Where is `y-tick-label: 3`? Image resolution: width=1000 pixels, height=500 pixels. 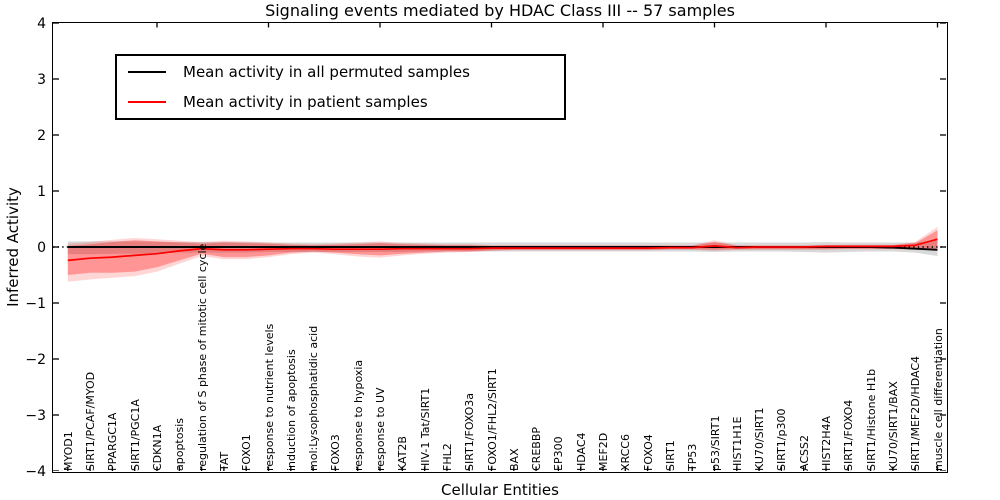 y-tick-label: 3 is located at coordinates (41, 79).